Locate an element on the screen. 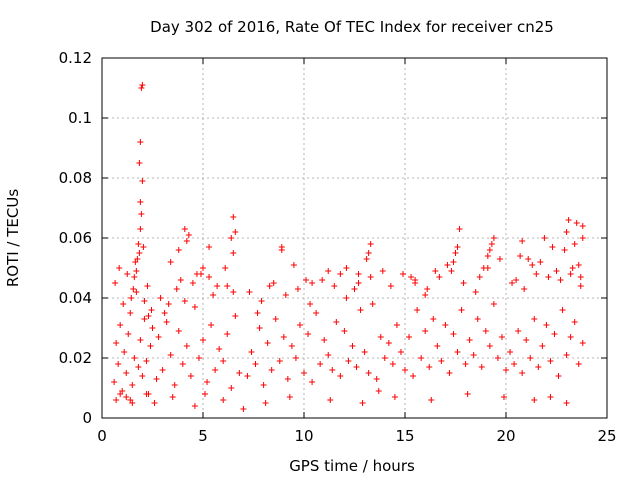 The image size is (640, 485). y-tick-label: 0.02 is located at coordinates (75, 358).